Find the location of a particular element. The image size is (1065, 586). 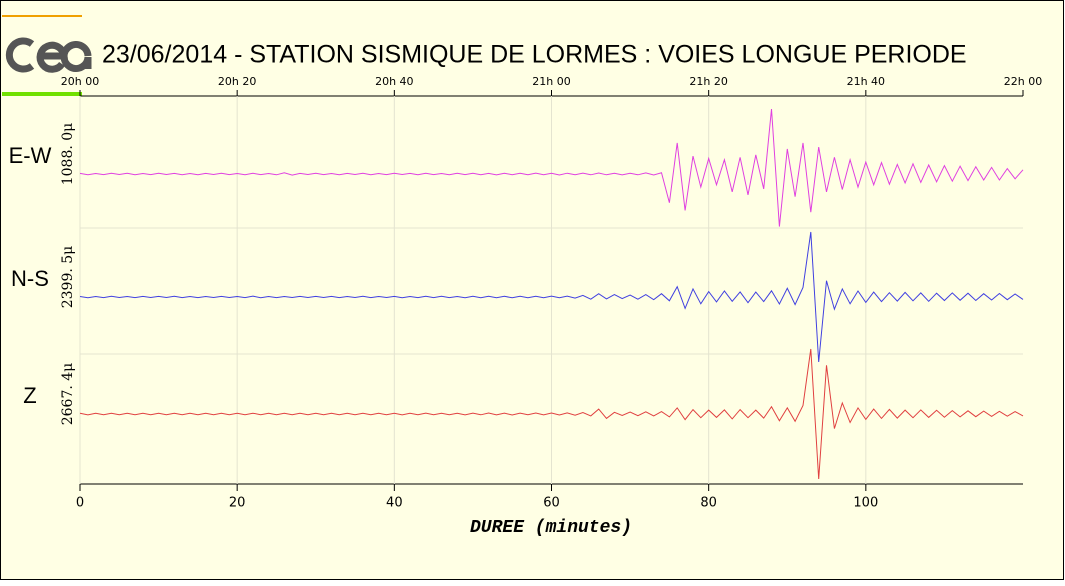

trace-scale: 2667. 4μ is located at coordinates (68, 394).